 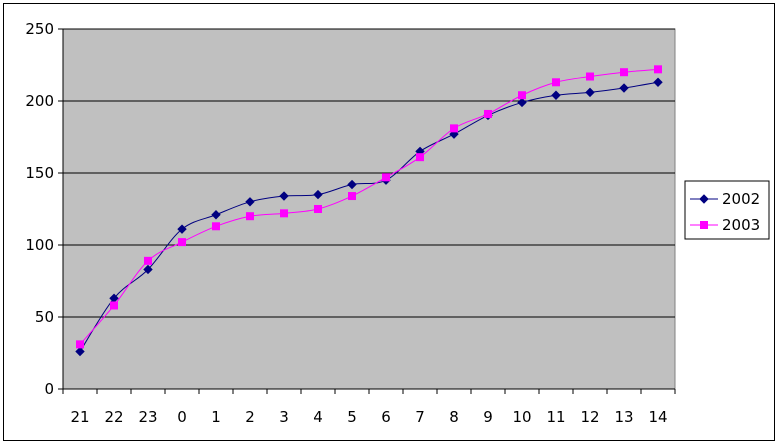 I want to click on x-tick-label: 21, so click(x=79, y=417).